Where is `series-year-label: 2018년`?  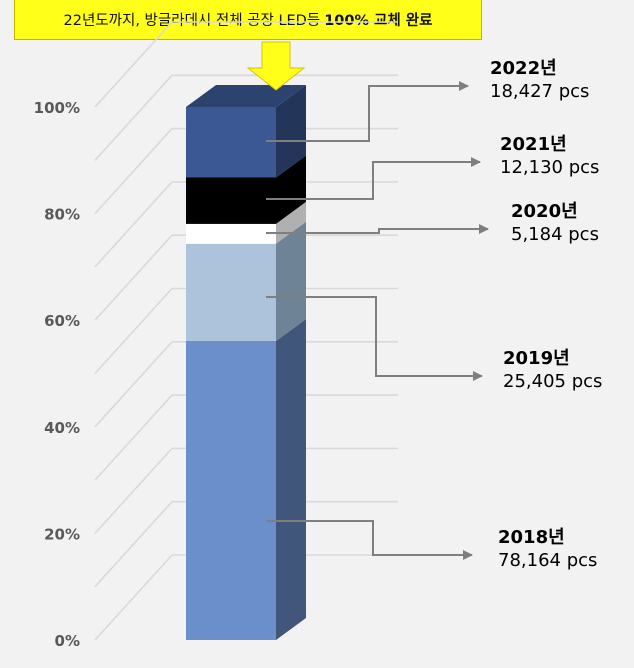
series-year-label: 2018년 is located at coordinates (531, 537).